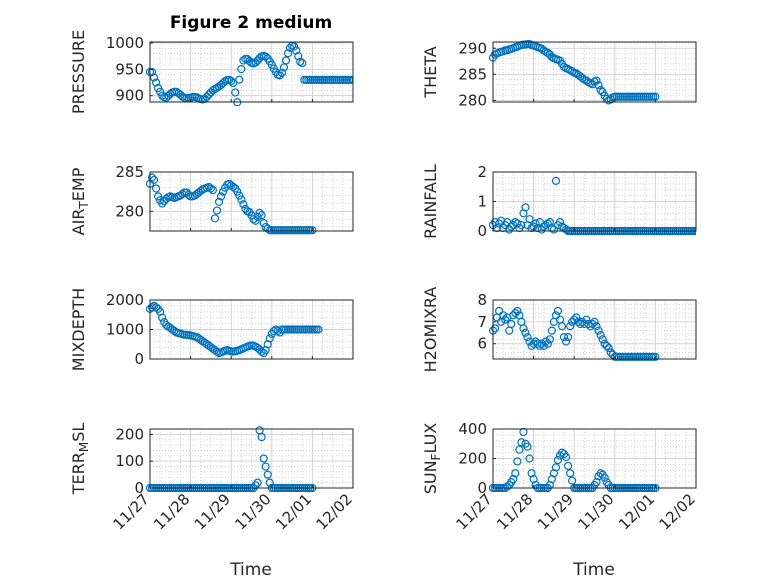 The height and width of the screenshot is (583, 778). Describe the element at coordinates (595, 511) in the screenshot. I see `x-tick-label: 11/30` at that location.